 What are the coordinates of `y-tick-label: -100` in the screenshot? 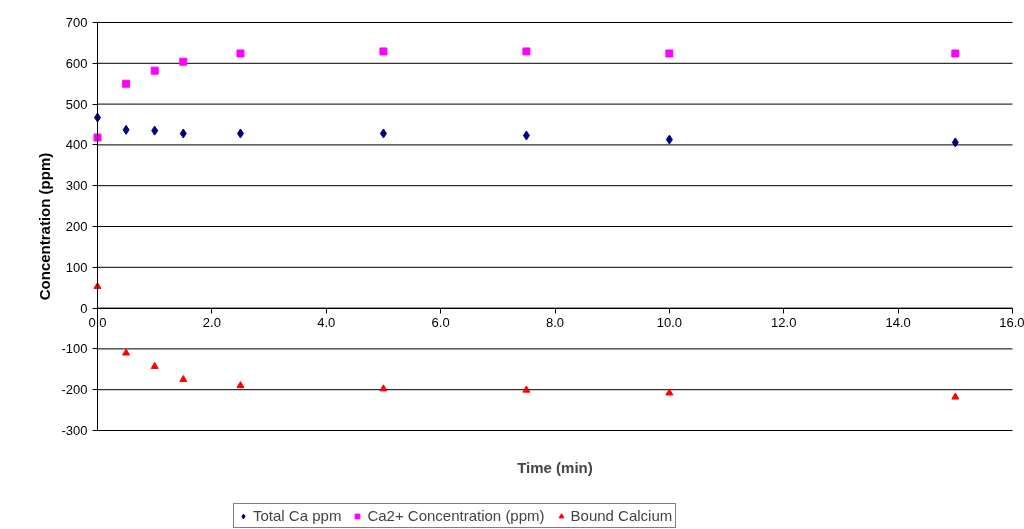 It's located at (74, 349).